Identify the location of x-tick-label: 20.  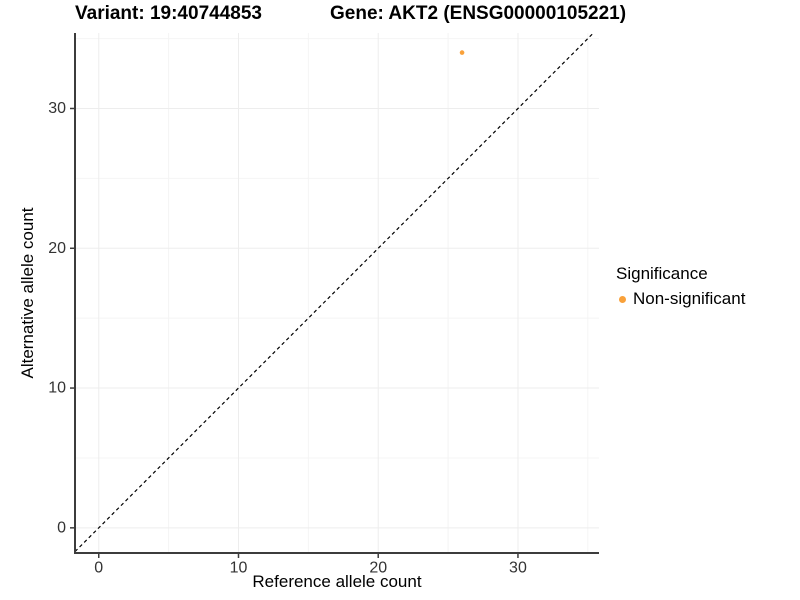
(378, 567).